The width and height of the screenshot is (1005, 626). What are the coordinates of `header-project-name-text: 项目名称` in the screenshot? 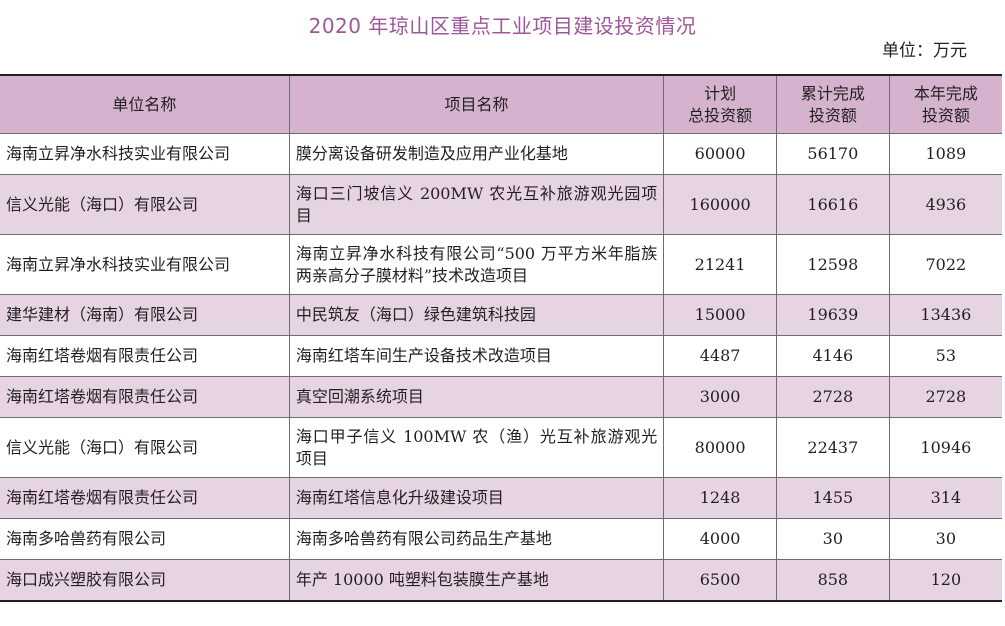 It's located at (476, 104).